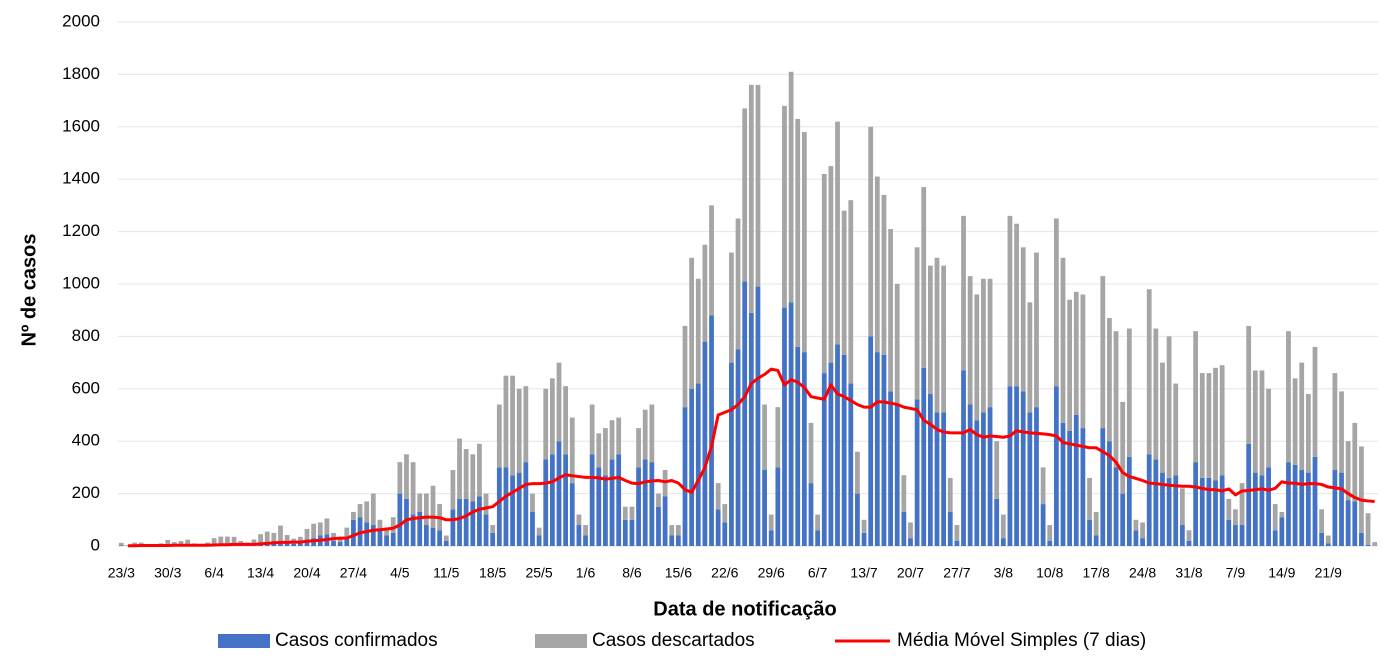 The width and height of the screenshot is (1383, 658). What do you see at coordinates (86, 335) in the screenshot?
I see `y-tick-label: 800` at bounding box center [86, 335].